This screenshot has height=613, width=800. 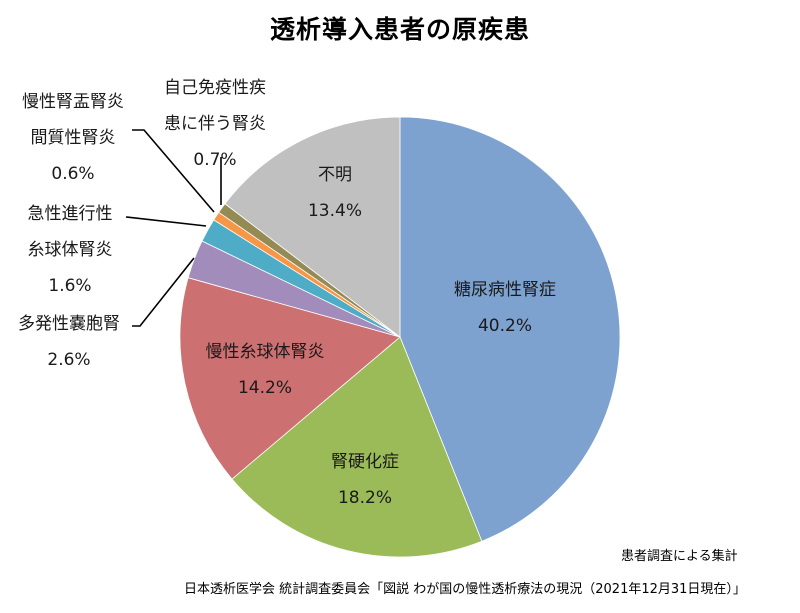 What do you see at coordinates (505, 308) in the screenshot?
I see `label-diabetic: 糖尿病性腎症 40.2%` at bounding box center [505, 308].